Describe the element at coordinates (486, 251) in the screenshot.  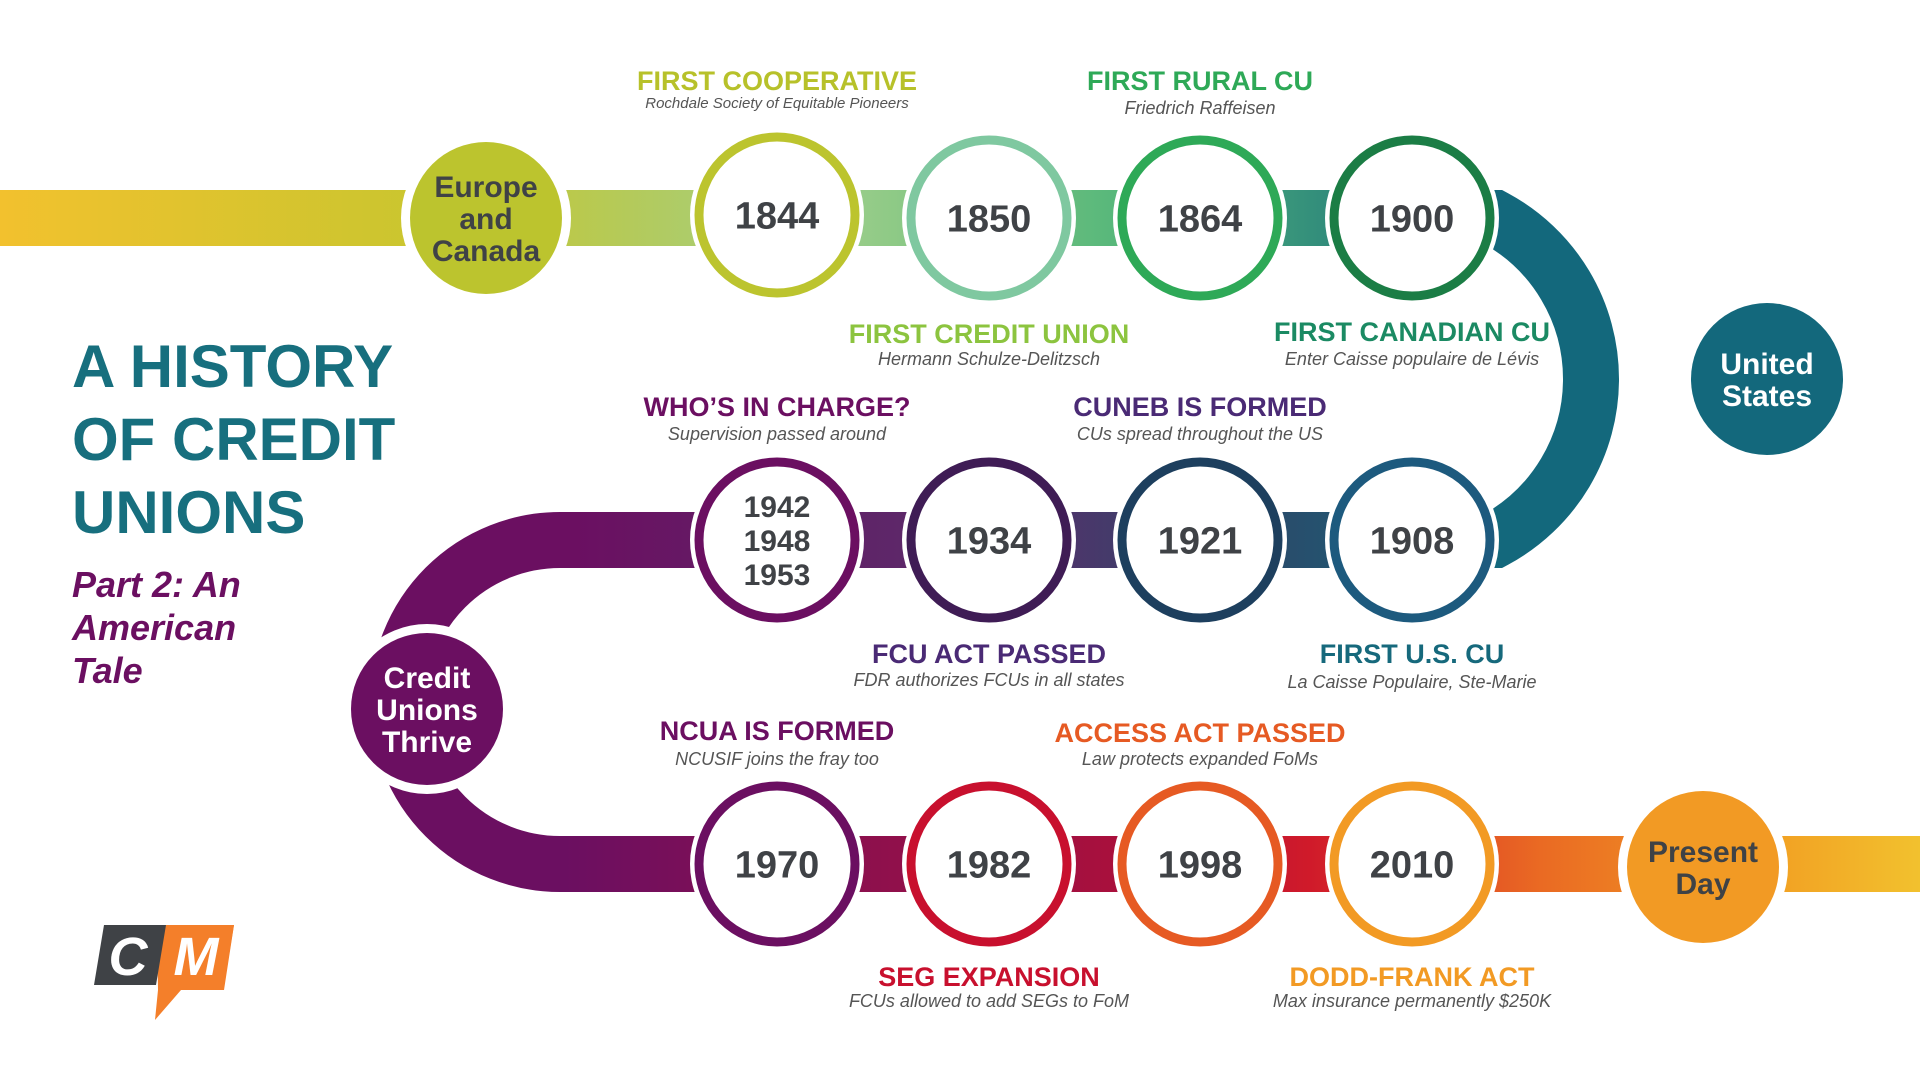
I see `section-label-line: Canada` at that location.